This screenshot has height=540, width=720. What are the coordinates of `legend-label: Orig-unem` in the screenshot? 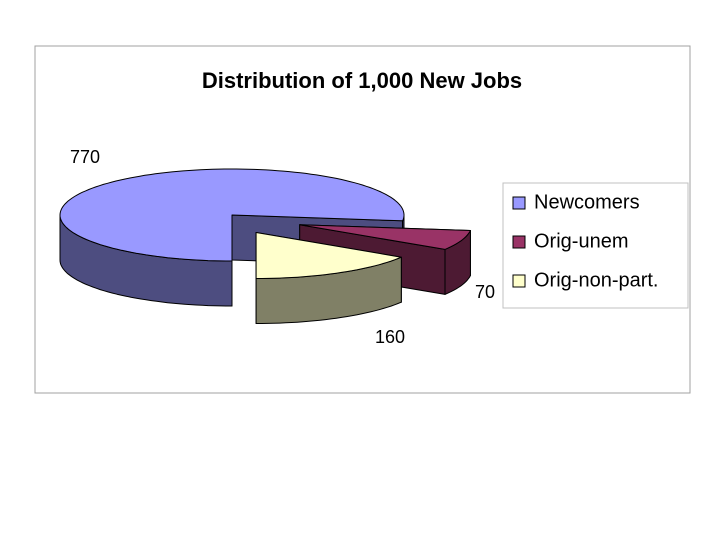 It's located at (581, 241).